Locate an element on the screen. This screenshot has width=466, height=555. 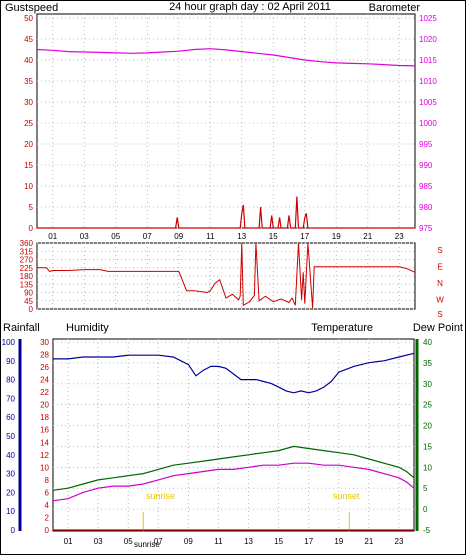
time-tick-label: 19 is located at coordinates (338, 541).